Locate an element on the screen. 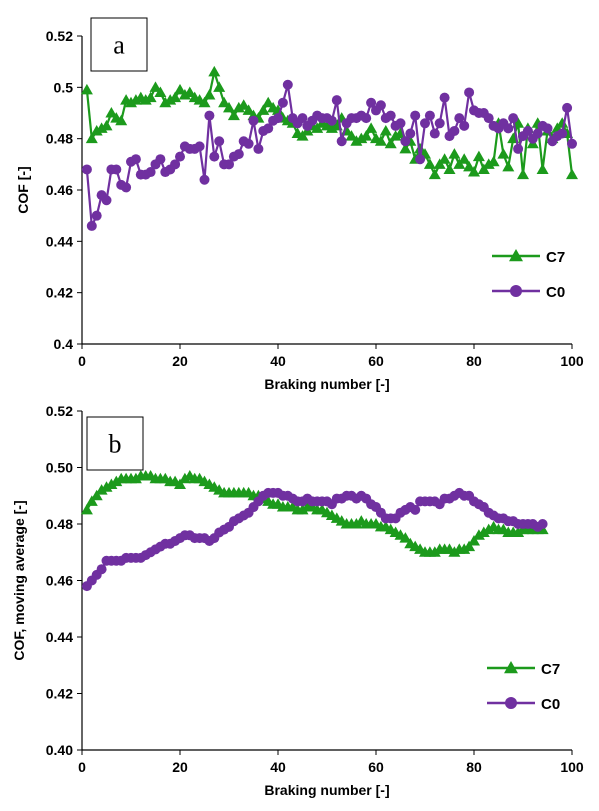 Image resolution: width=599 pixels, height=811 pixels. y-tick-label: 0.4 is located at coordinates (64, 344).